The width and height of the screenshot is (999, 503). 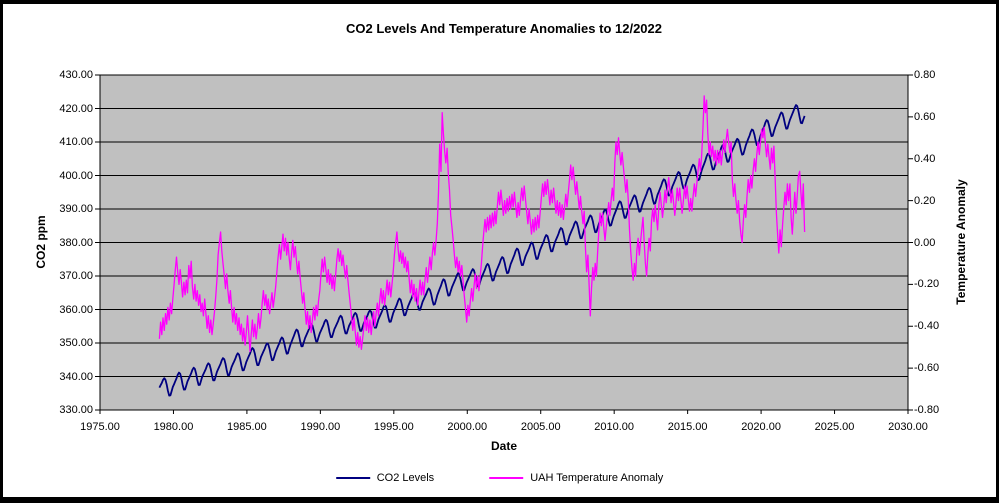 I want to click on right-axis-tick-label: 0.80, so click(x=925, y=75).